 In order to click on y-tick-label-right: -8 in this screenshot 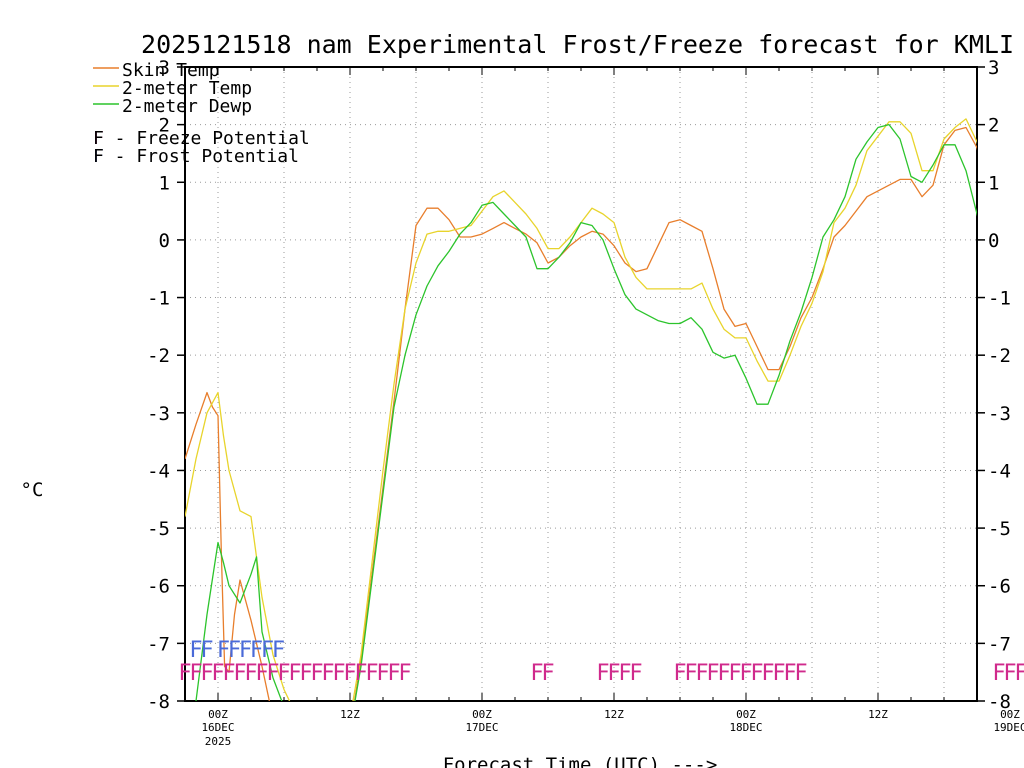, I will do `click(999, 702)`.